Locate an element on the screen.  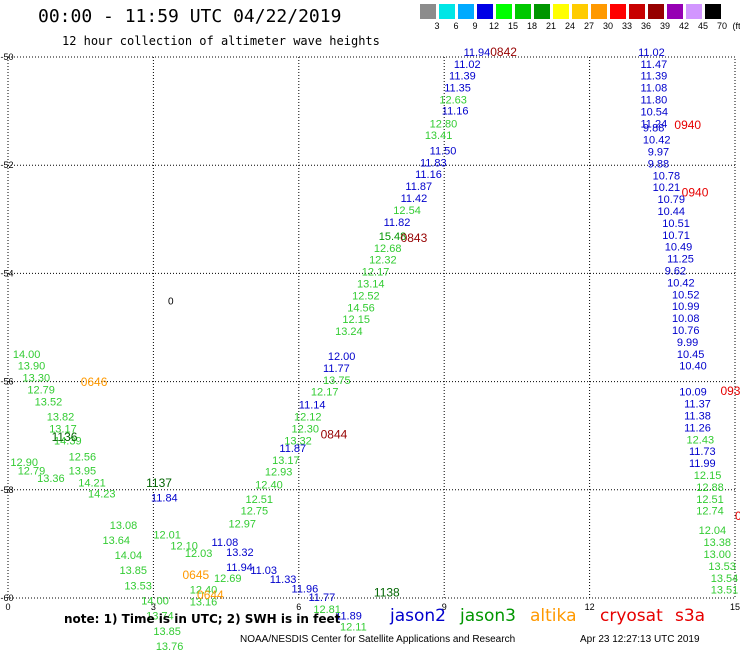
swh-value: 13.51 is located at coordinates (725, 591).